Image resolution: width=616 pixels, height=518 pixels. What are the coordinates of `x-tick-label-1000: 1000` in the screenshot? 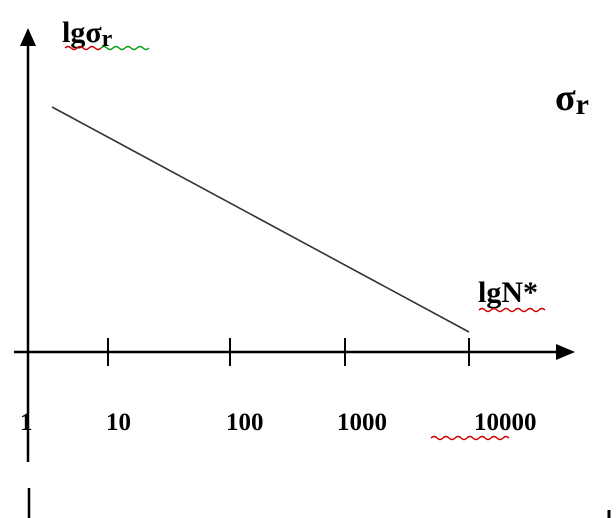 It's located at (362, 422).